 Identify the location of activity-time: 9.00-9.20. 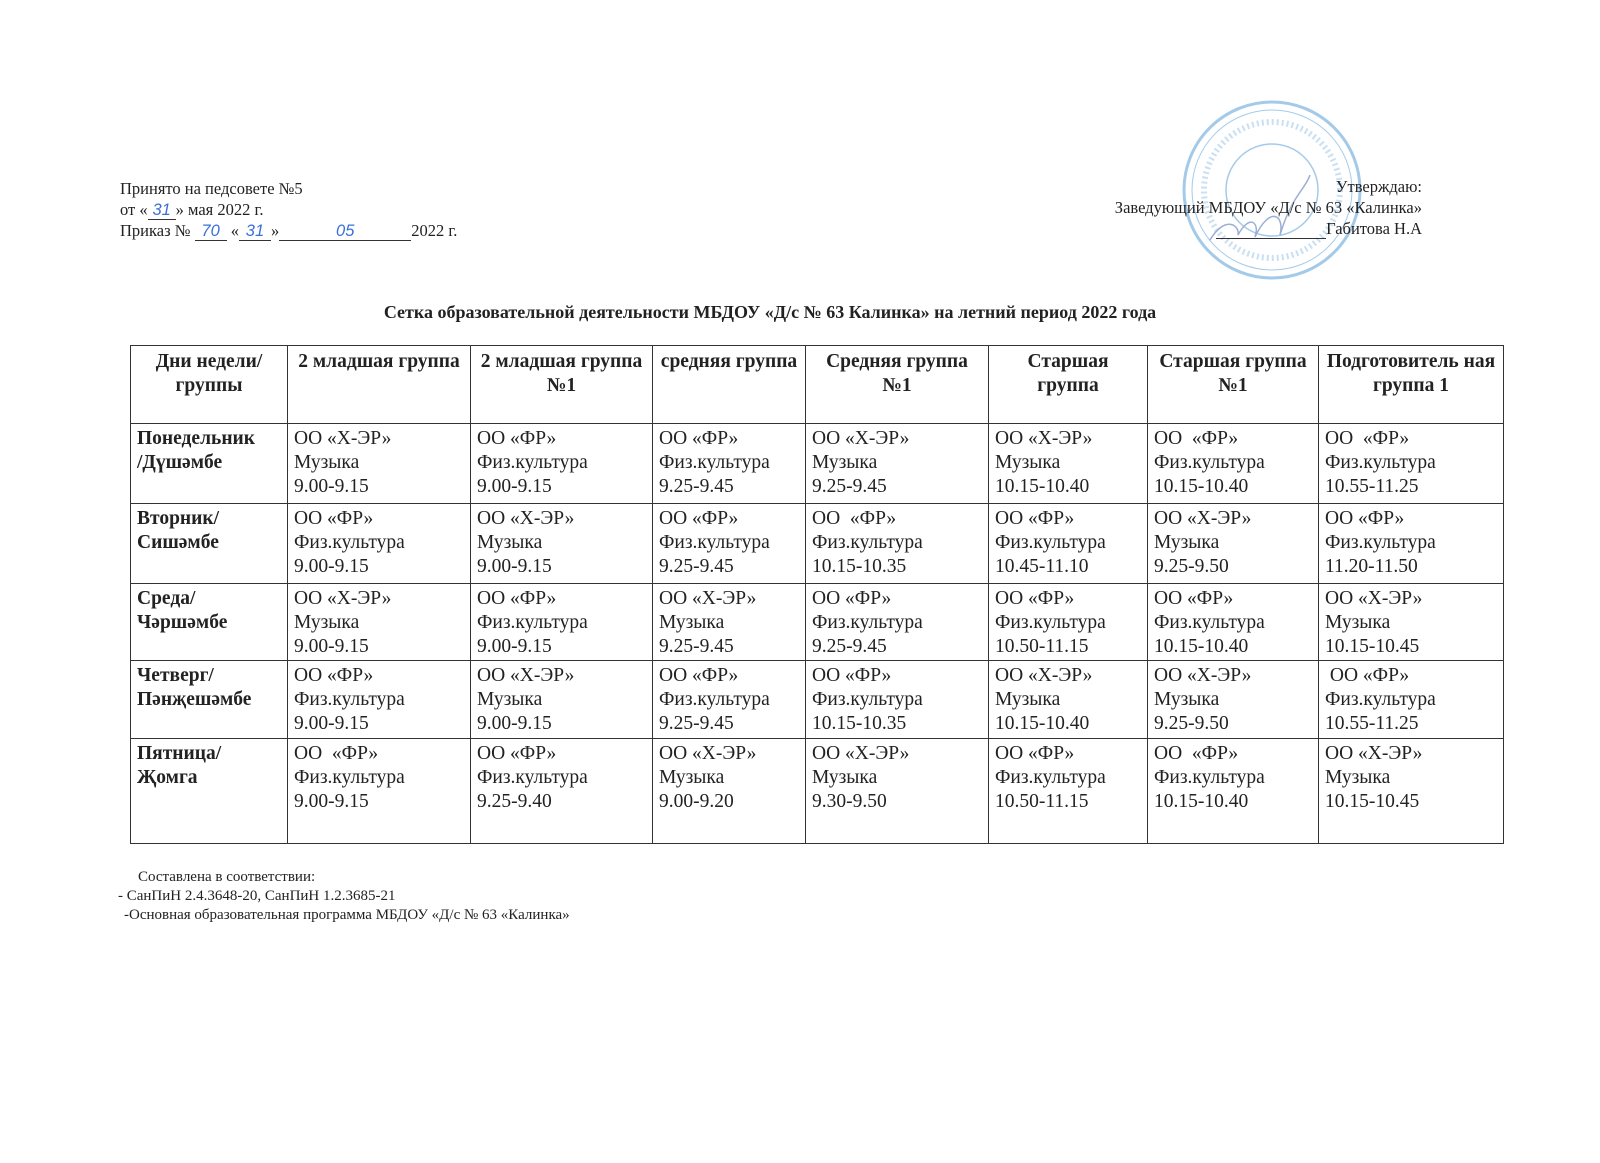
(696, 801).